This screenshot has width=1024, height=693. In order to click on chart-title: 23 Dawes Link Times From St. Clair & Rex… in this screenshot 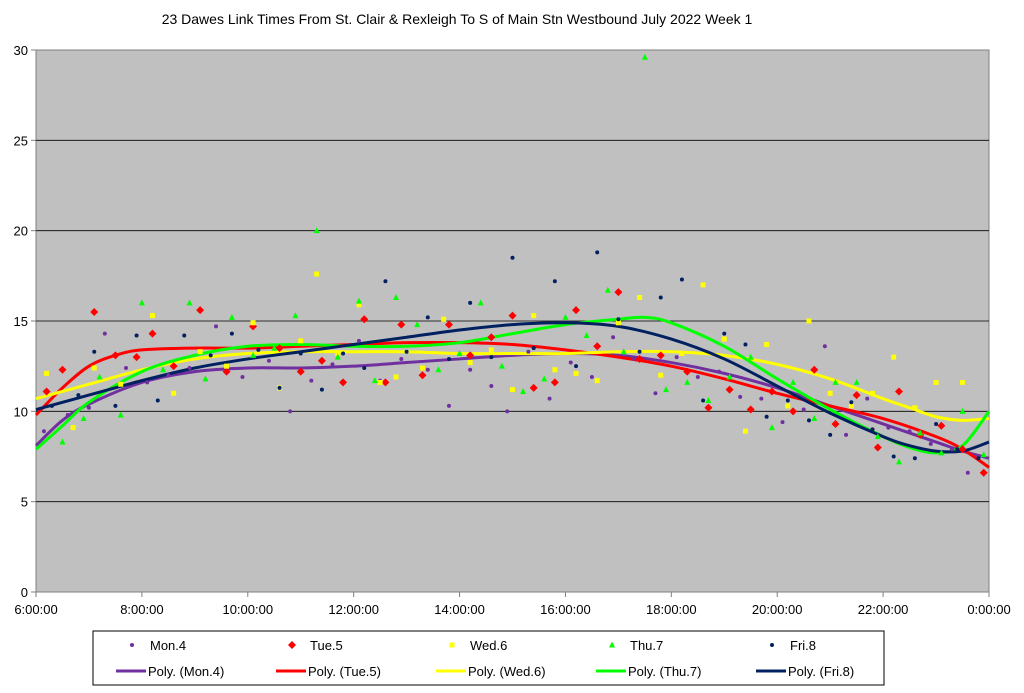, I will do `click(457, 19)`.